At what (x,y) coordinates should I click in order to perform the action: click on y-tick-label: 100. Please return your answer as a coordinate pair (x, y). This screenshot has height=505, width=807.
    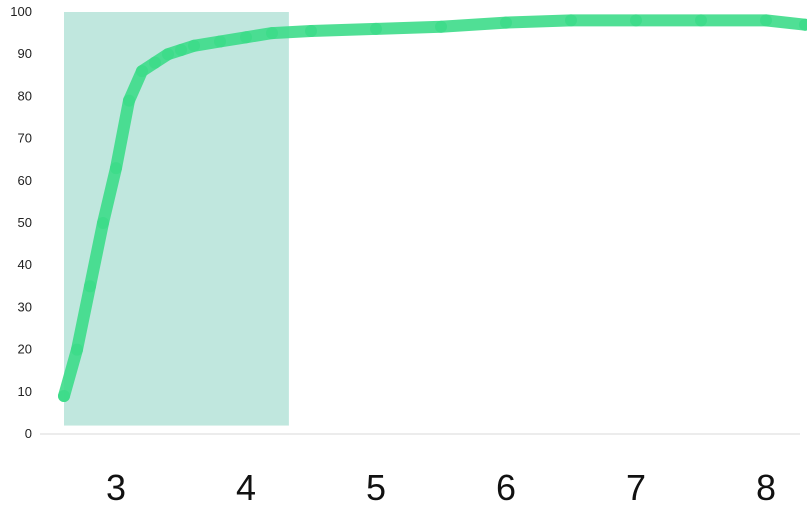
    Looking at the image, I should click on (21, 11).